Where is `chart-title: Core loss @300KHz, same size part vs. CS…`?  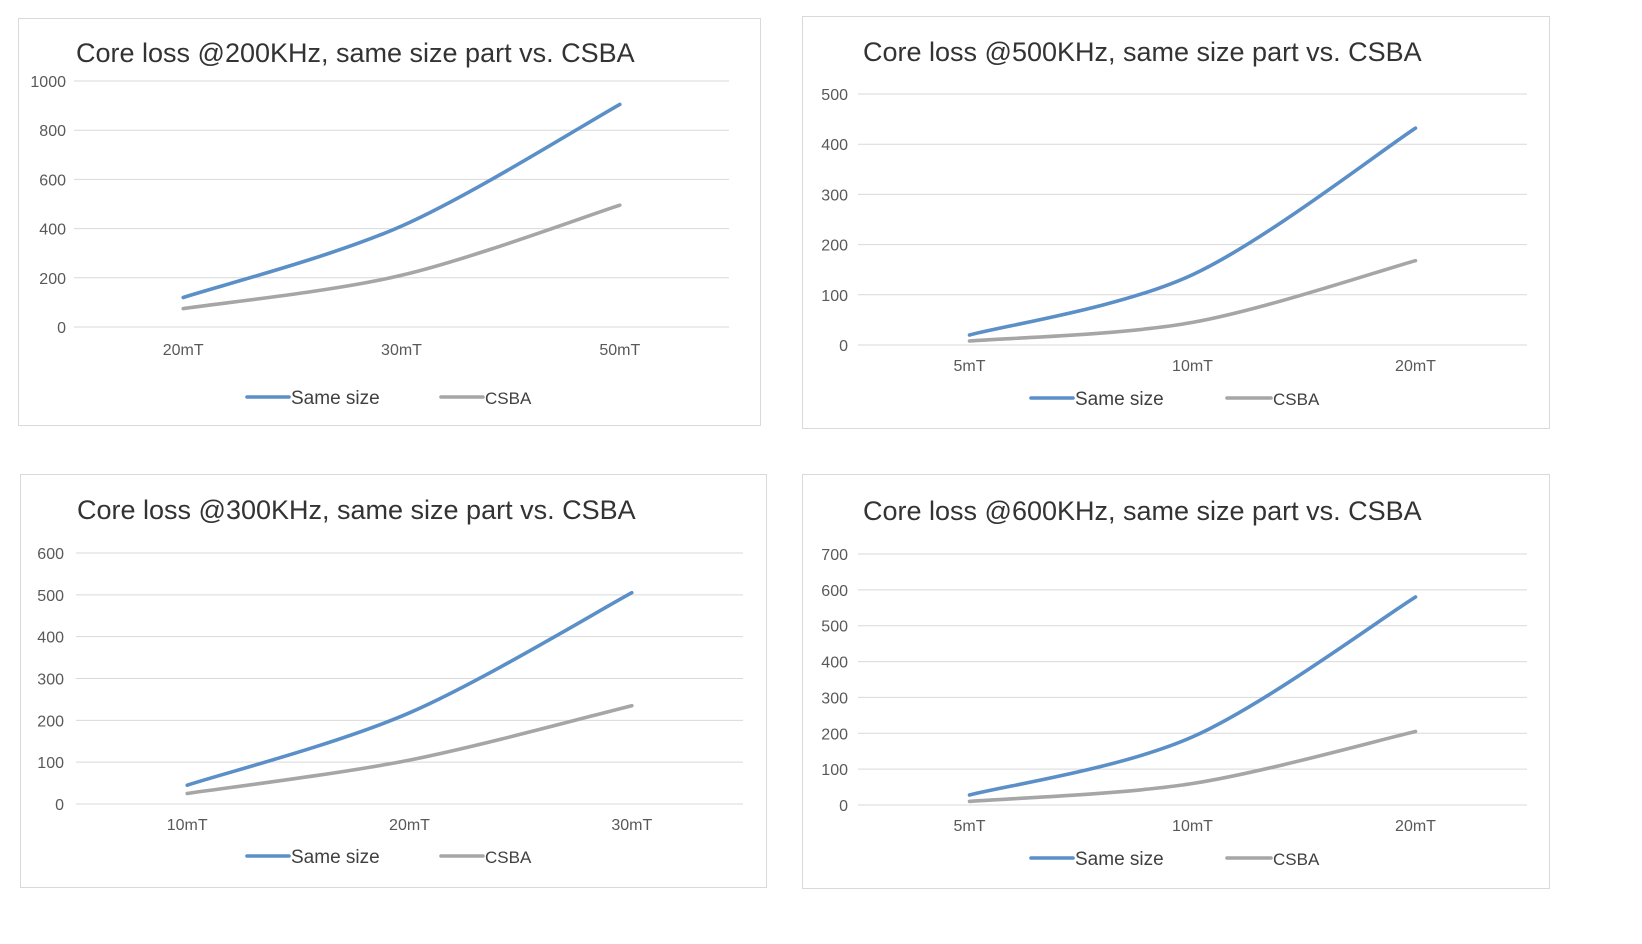
chart-title: Core loss @300KHz, same size part vs. CS… is located at coordinates (356, 510).